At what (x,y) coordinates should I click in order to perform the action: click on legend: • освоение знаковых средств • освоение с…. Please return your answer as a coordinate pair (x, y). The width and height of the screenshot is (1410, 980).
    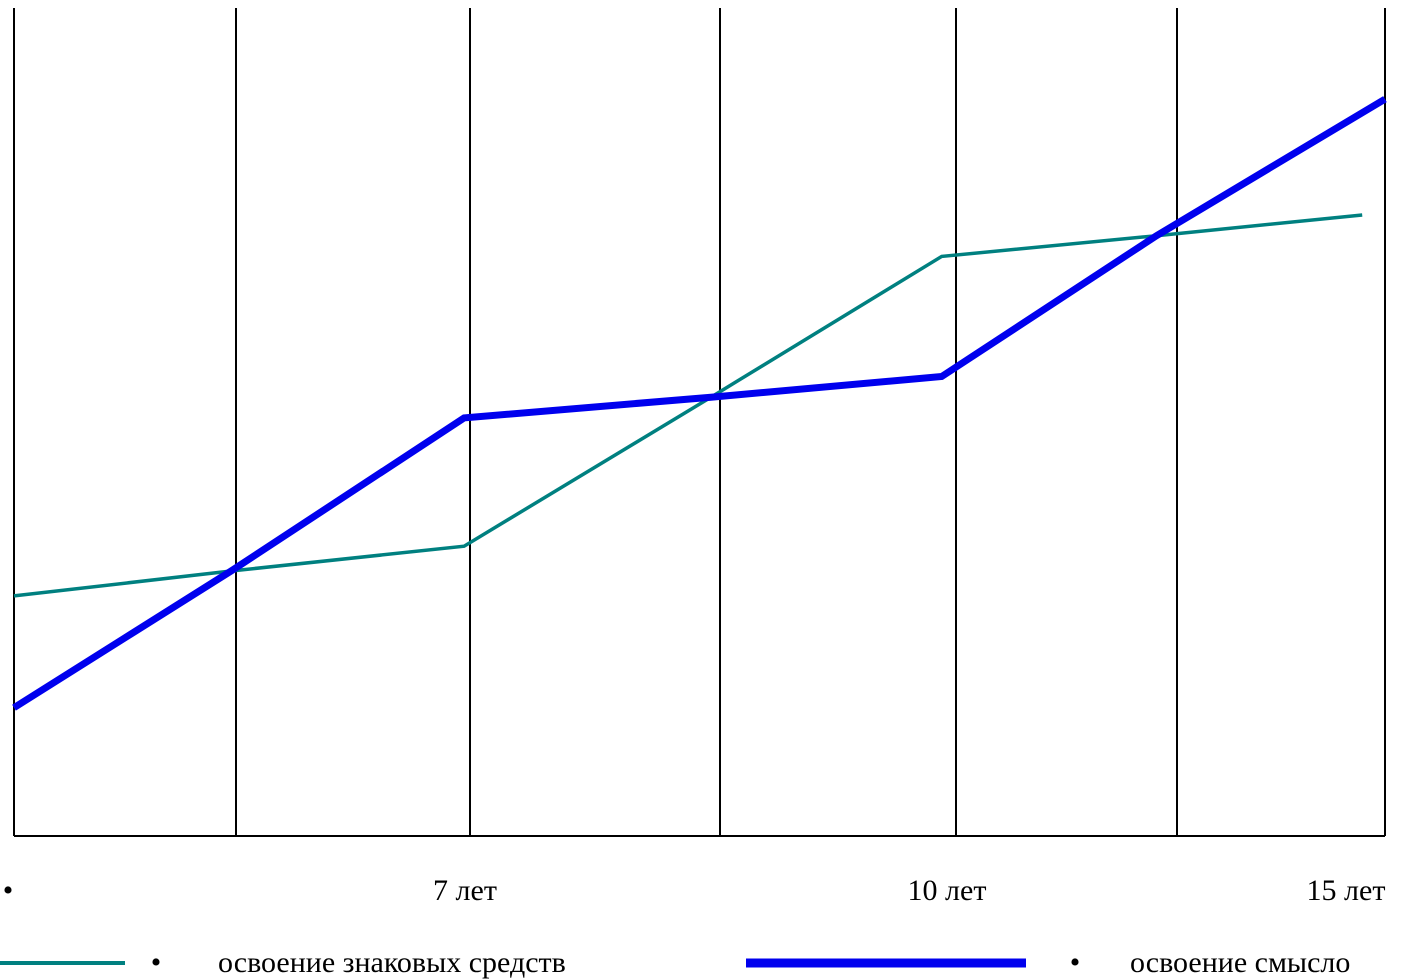
    Looking at the image, I should click on (675, 962).